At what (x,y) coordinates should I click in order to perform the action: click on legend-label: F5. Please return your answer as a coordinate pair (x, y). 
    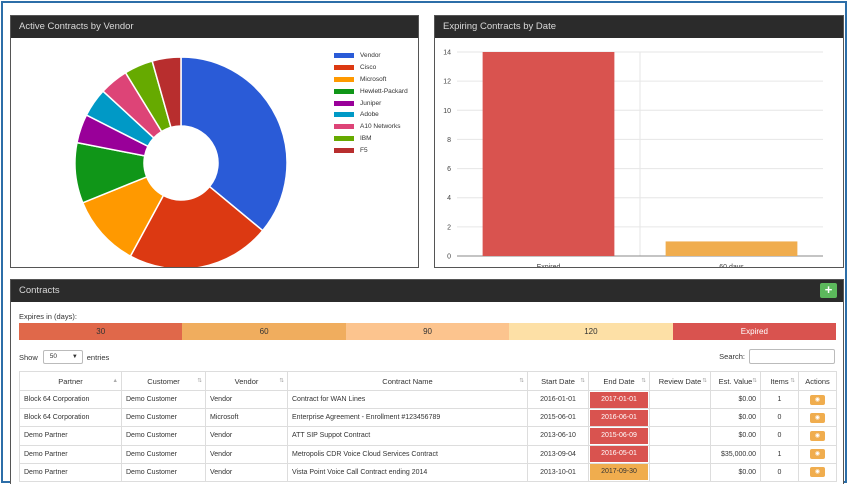
    Looking at the image, I should click on (364, 150).